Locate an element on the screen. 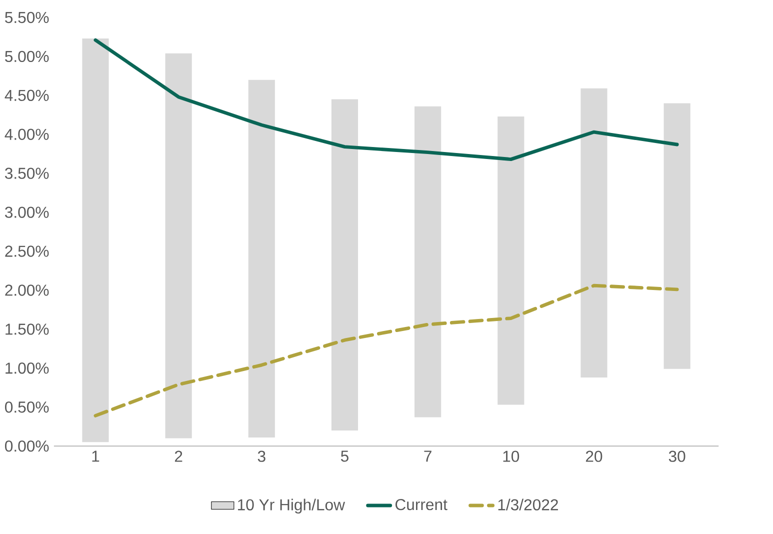 This screenshot has width=773, height=534. y-tick-label: 3.50% is located at coordinates (27, 173).